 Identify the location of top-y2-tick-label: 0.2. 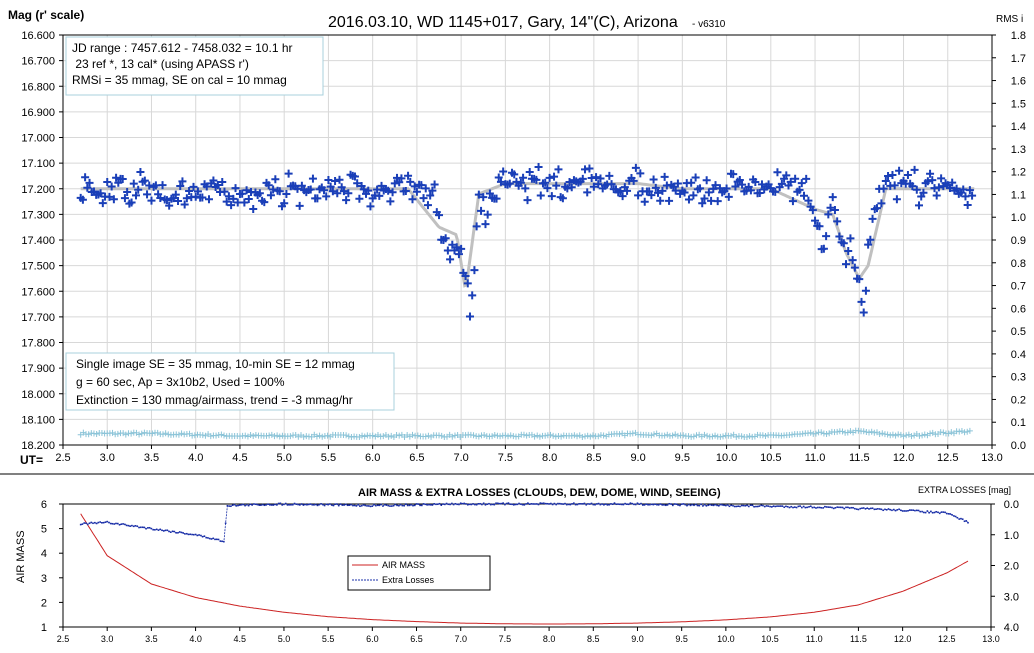
(1018, 400).